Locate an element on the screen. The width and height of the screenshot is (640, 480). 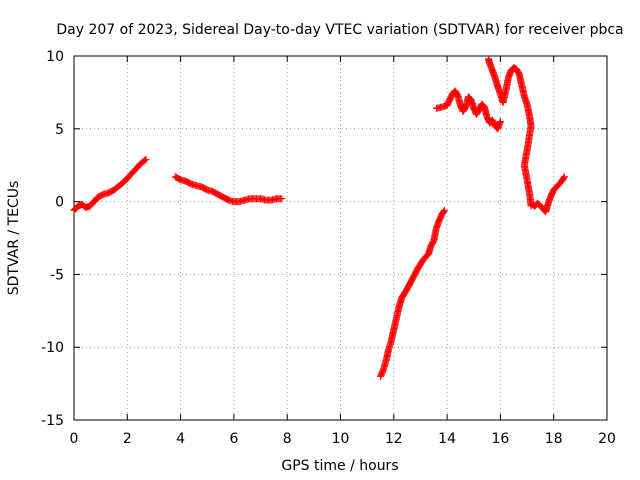
x-tick-label-8: 16 is located at coordinates (500, 439).